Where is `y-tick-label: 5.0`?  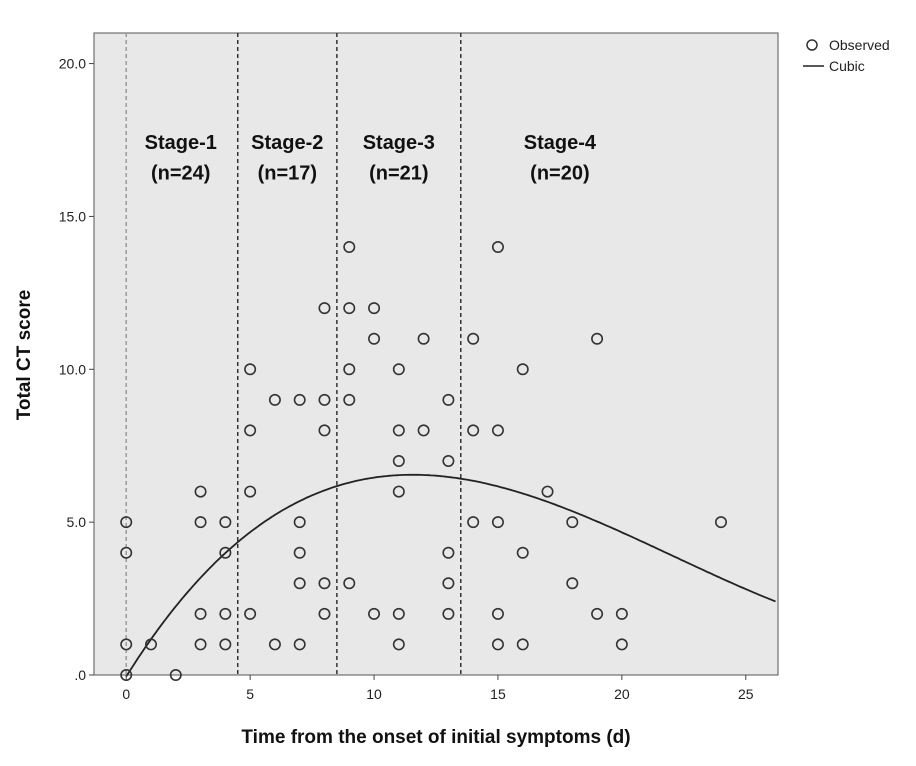
y-tick-label: 5.0 is located at coordinates (77, 522).